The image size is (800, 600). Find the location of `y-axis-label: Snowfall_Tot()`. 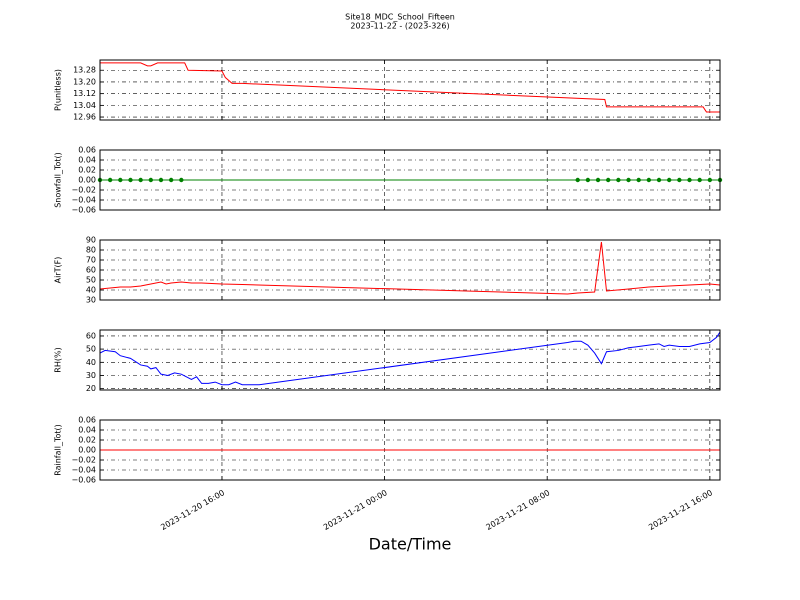

y-axis-label: Snowfall_Tot() is located at coordinates (58, 180).